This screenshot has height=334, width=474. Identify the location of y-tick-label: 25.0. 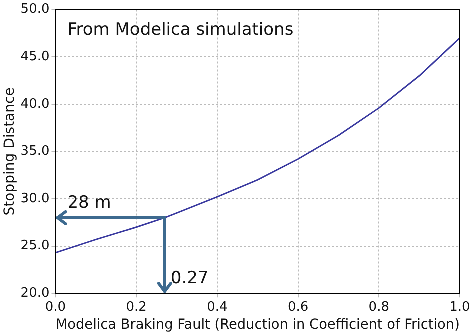
(35, 246).